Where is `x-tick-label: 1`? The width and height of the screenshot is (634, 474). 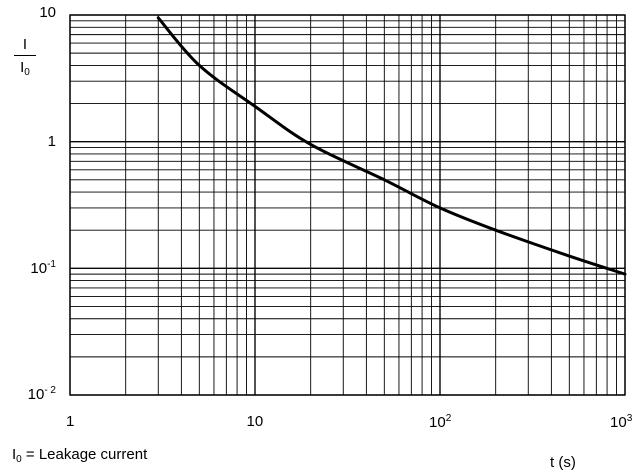 x-tick-label: 1 is located at coordinates (70, 421).